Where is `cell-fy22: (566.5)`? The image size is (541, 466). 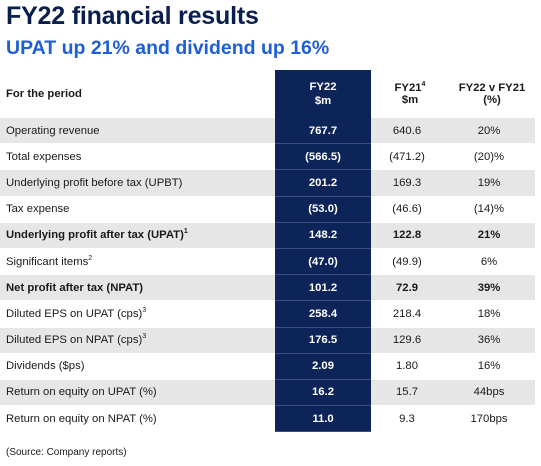 cell-fy22: (566.5) is located at coordinates (323, 157).